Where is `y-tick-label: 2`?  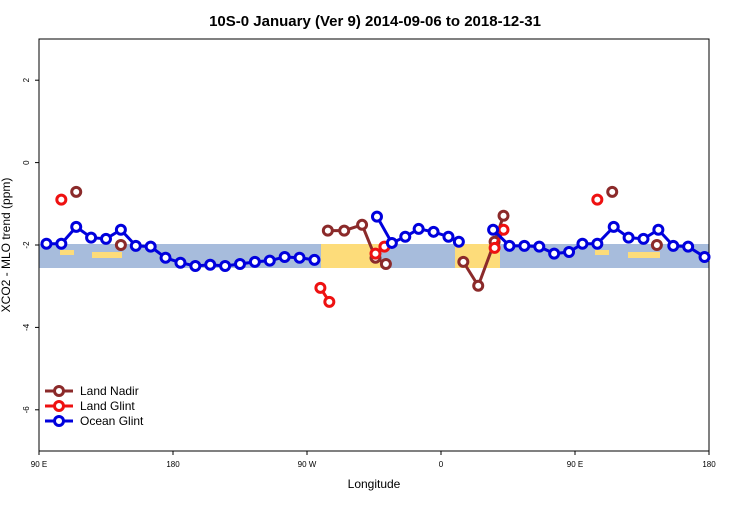
y-tick-label: 2 is located at coordinates (26, 79).